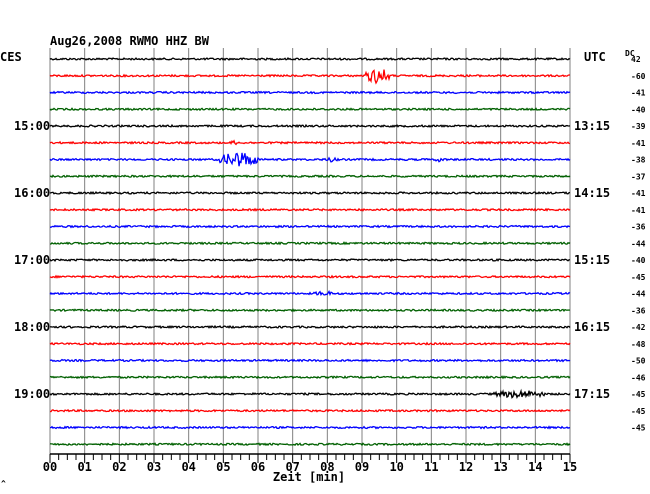 This screenshot has width=650, height=494. I want to click on dc-offset-label: -50, so click(638, 361).